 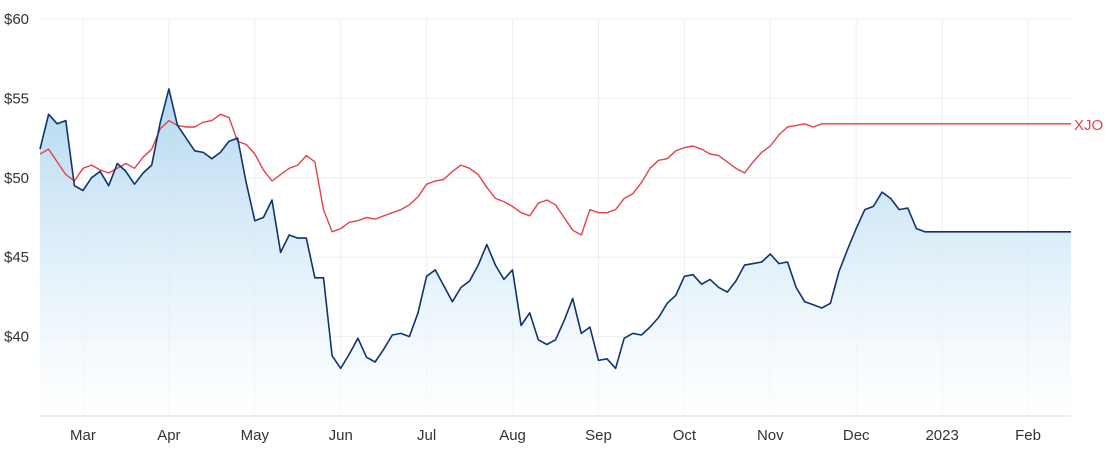 What do you see at coordinates (941, 435) in the screenshot?
I see `x-tick-label: 2023` at bounding box center [941, 435].